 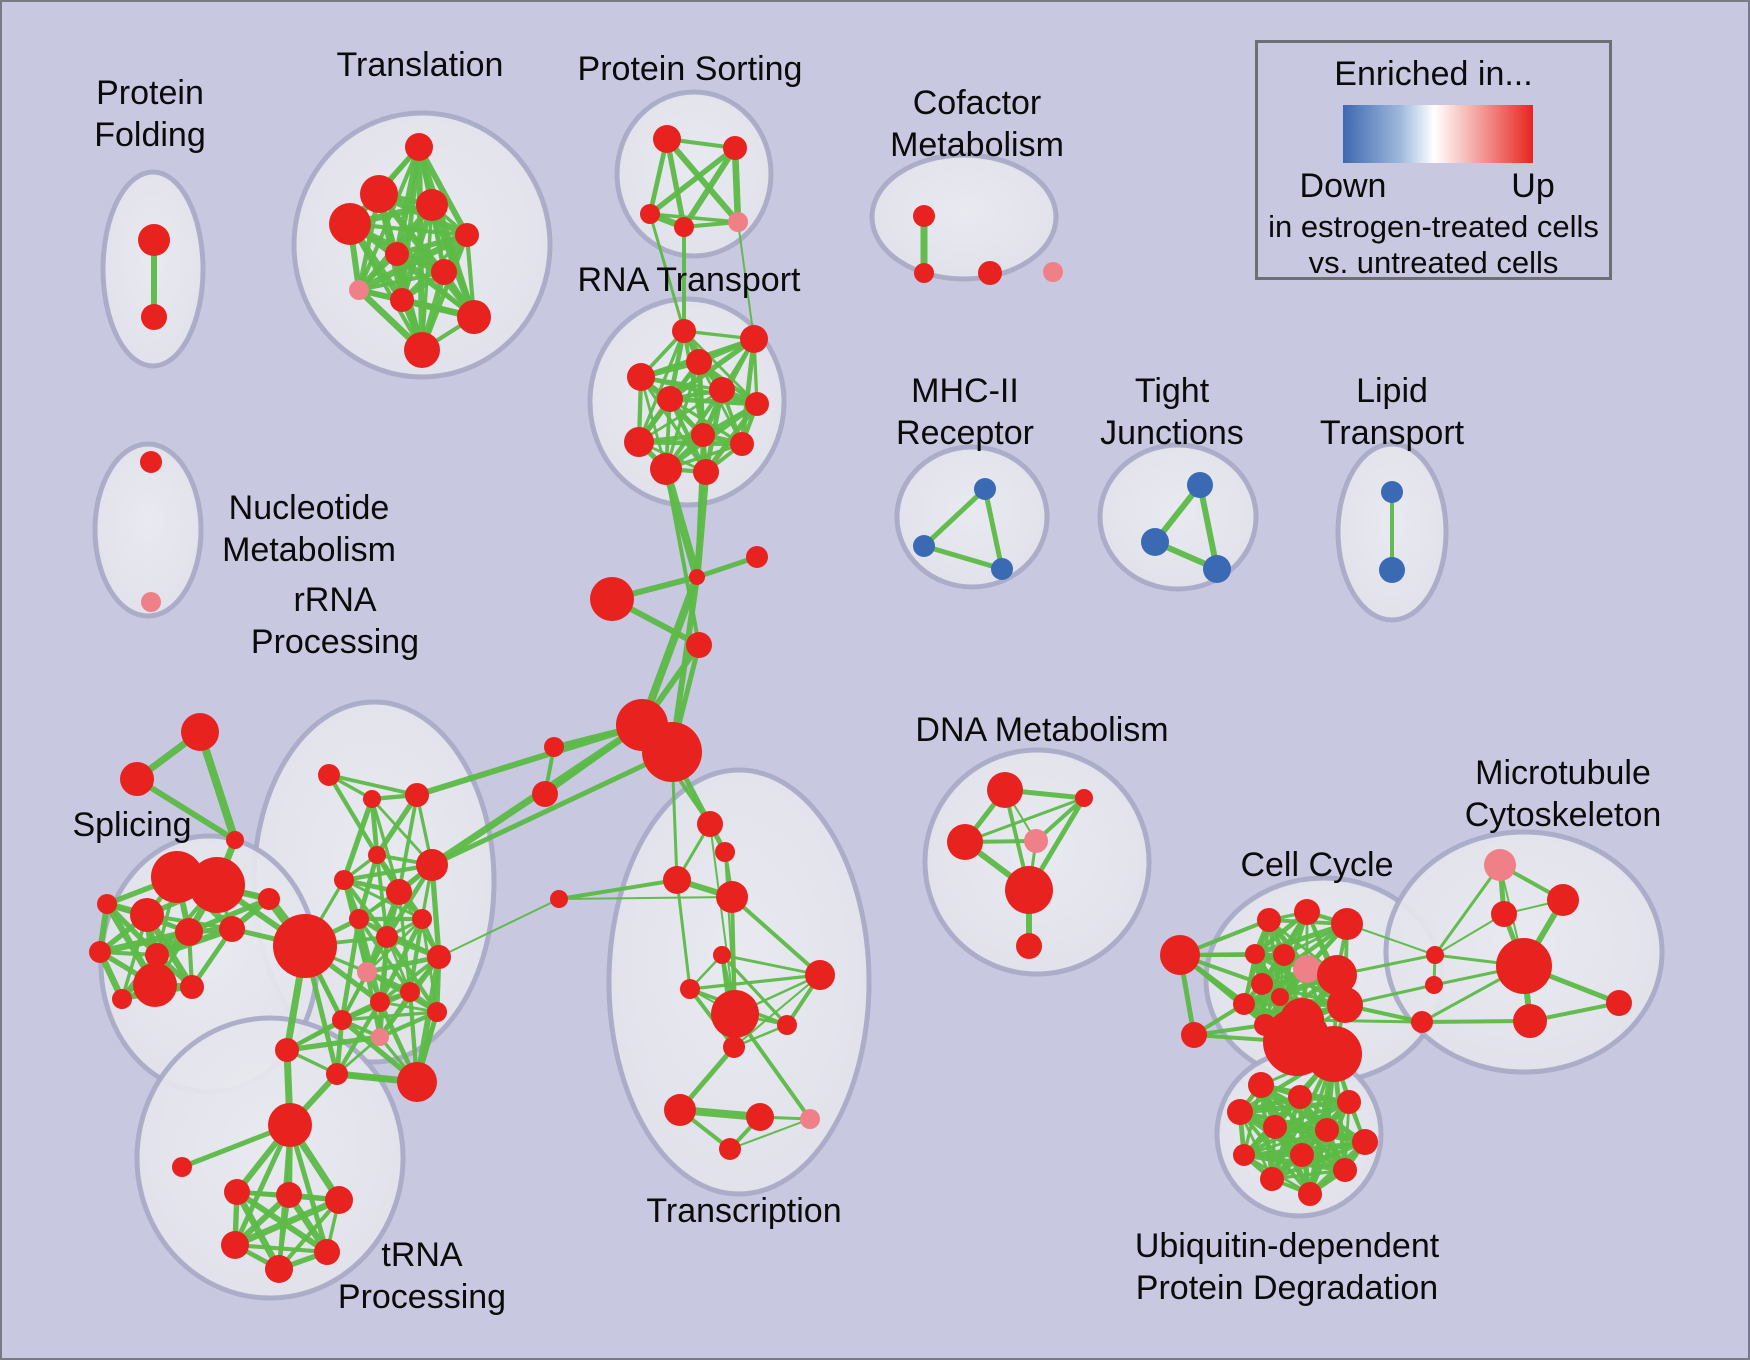 What do you see at coordinates (965, 412) in the screenshot?
I see `cluster-label-mhc-ii-receptor: MHC-II Receptor` at bounding box center [965, 412].